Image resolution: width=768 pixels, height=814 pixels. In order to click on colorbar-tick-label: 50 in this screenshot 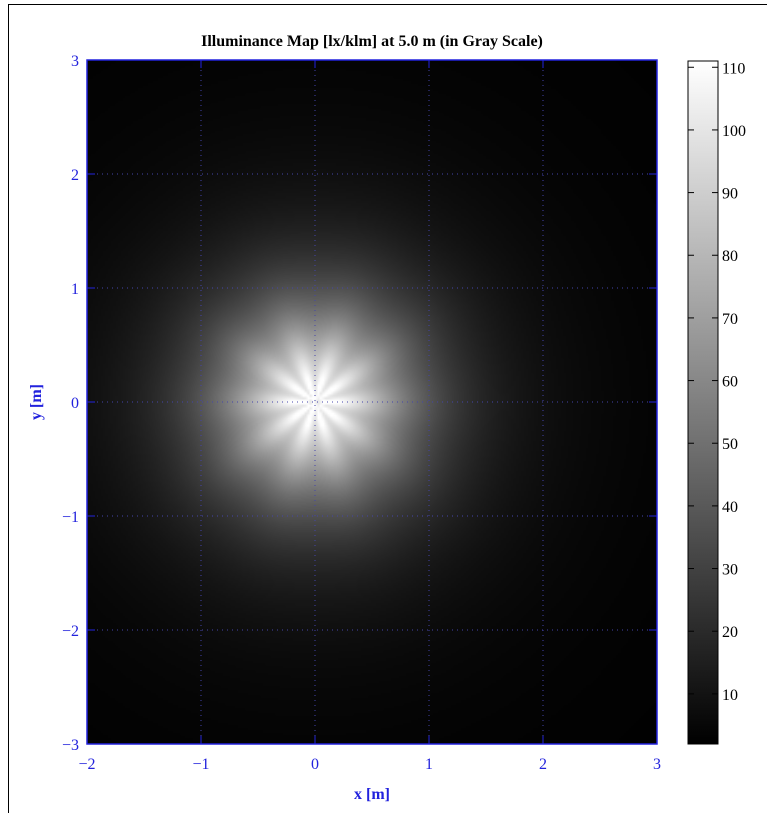, I will do `click(730, 444)`.